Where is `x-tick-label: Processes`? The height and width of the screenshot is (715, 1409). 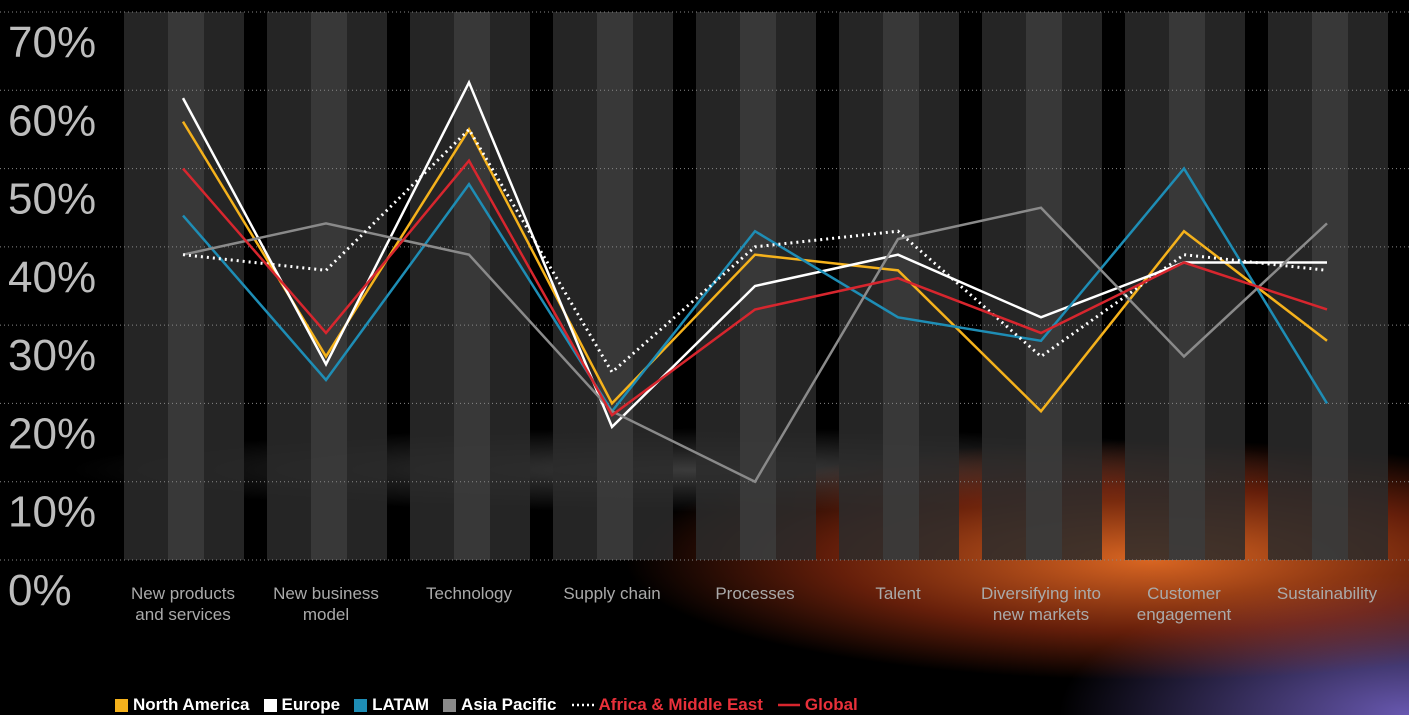
x-tick-label: Processes is located at coordinates (755, 593).